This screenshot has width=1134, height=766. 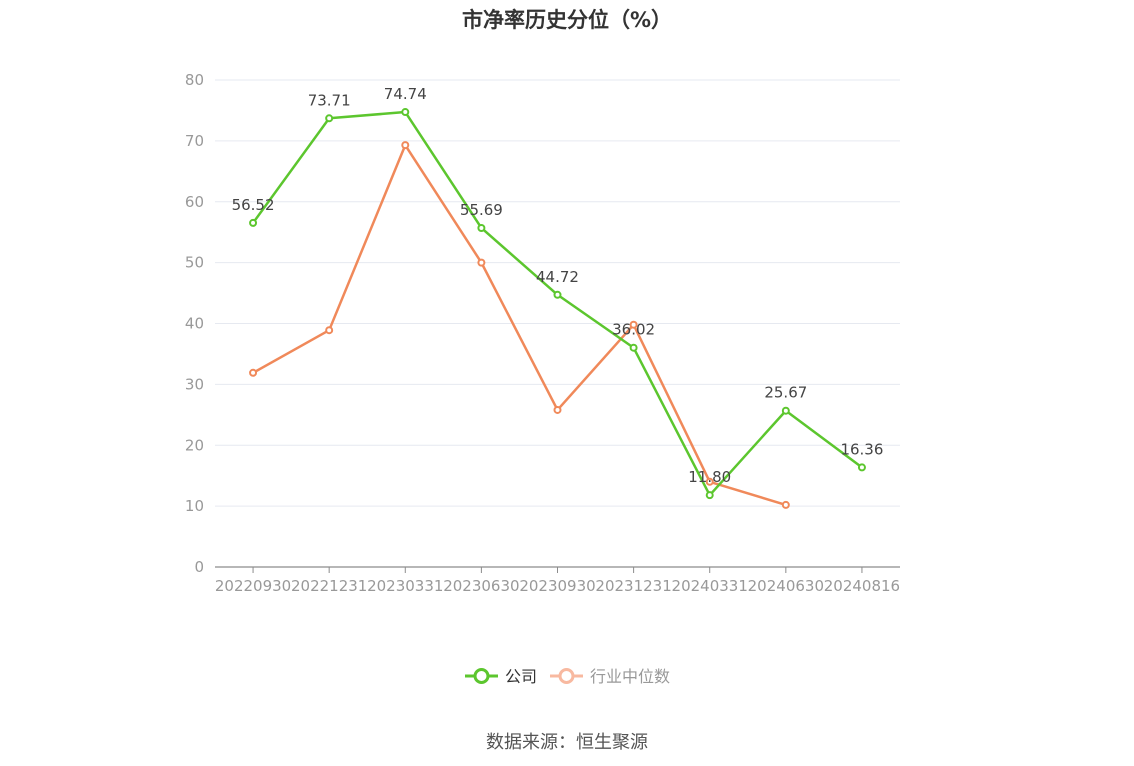 I want to click on x-tick-label: 20220930, so click(x=253, y=586).